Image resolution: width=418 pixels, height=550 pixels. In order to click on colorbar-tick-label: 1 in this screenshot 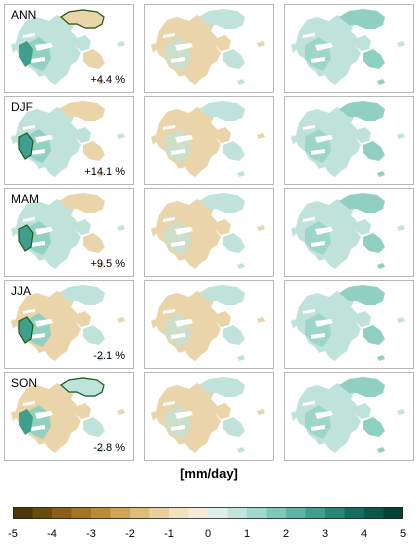, I will do `click(247, 534)`.